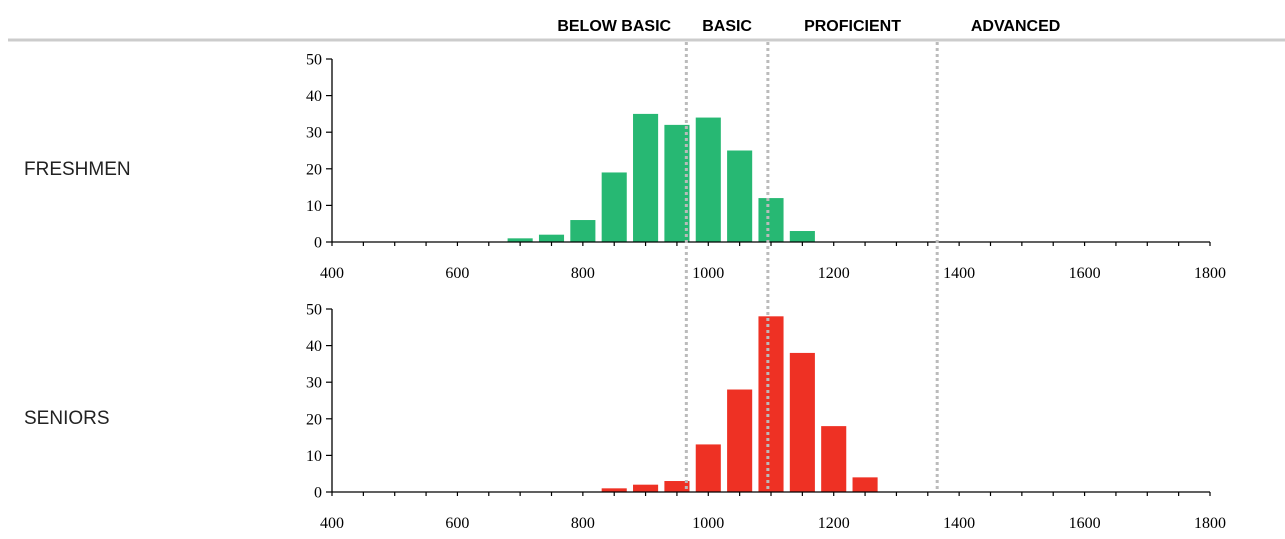 The width and height of the screenshot is (1285, 539). What do you see at coordinates (77, 169) in the screenshot?
I see `row-label: FRESHMEN` at bounding box center [77, 169].